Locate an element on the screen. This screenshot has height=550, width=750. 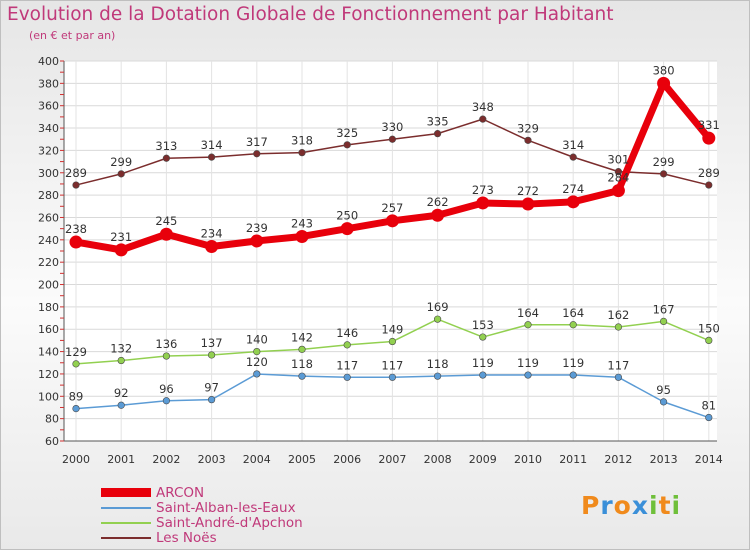
y-tick-label: 400 is located at coordinates (48, 61).